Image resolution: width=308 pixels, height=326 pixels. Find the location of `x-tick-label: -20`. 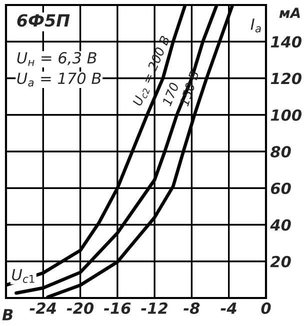

x-tick-label: -20 is located at coordinates (80, 308).